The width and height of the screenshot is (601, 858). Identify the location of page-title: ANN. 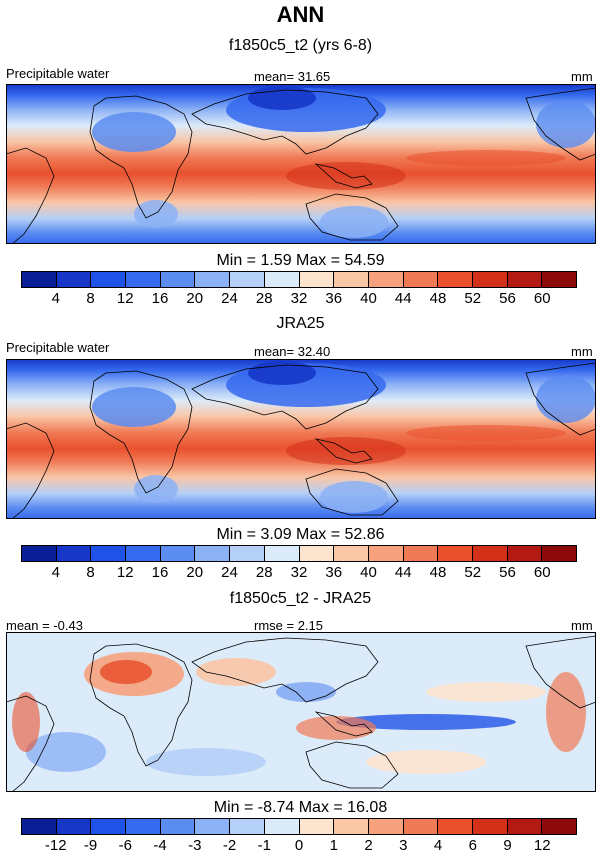
(300, 14).